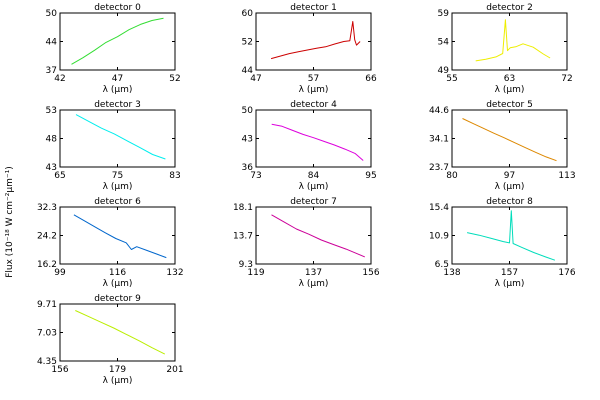 Image resolution: width=600 pixels, height=400 pixels. Describe the element at coordinates (313, 79) in the screenshot. I see `x-tick-label: 57` at that location.